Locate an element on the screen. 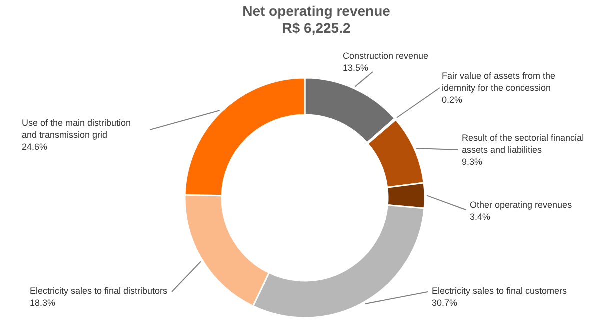  data-label: 30.7% is located at coordinates (445, 303).